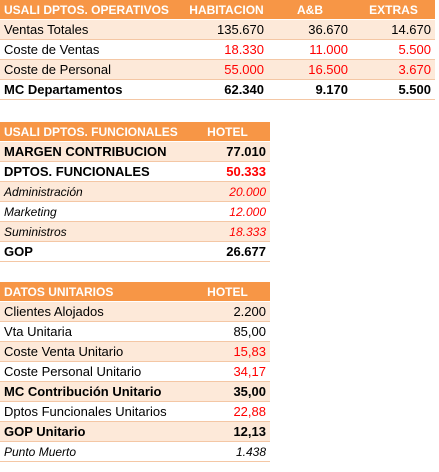  I want to click on value-cell: 3.670, so click(393, 70).